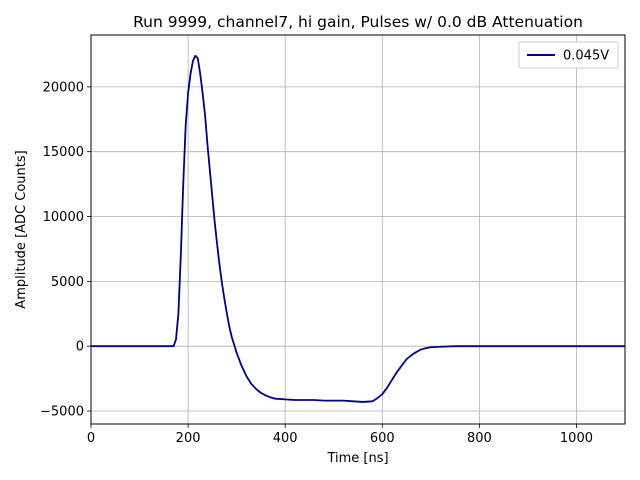 The image size is (640, 480). What do you see at coordinates (65, 250) in the screenshot?
I see `y-axis: −5000 0 5000 10000 15000 20000` at bounding box center [65, 250].